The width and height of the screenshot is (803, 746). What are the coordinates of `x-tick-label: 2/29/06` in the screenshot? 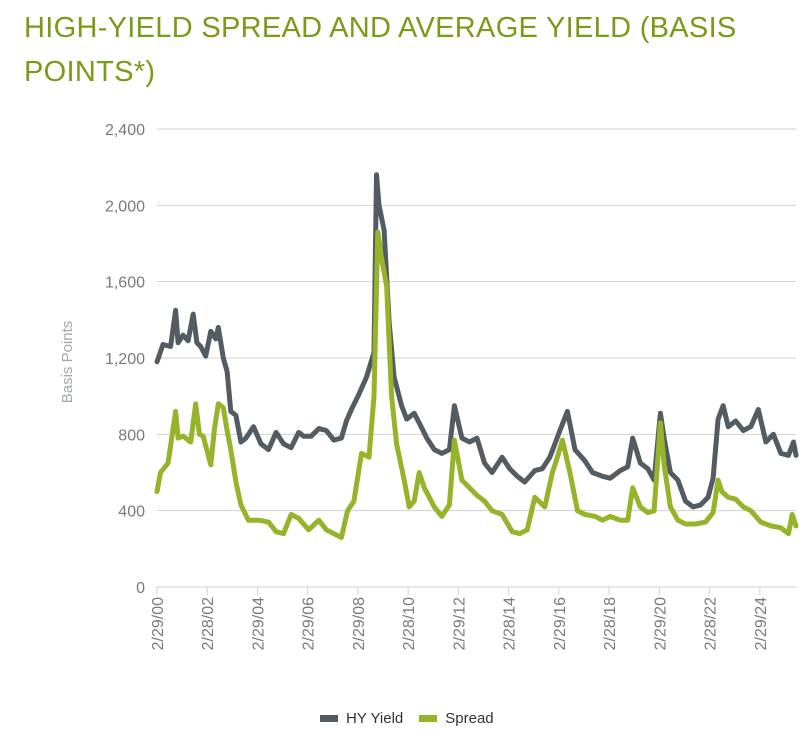 It's located at (309, 623).